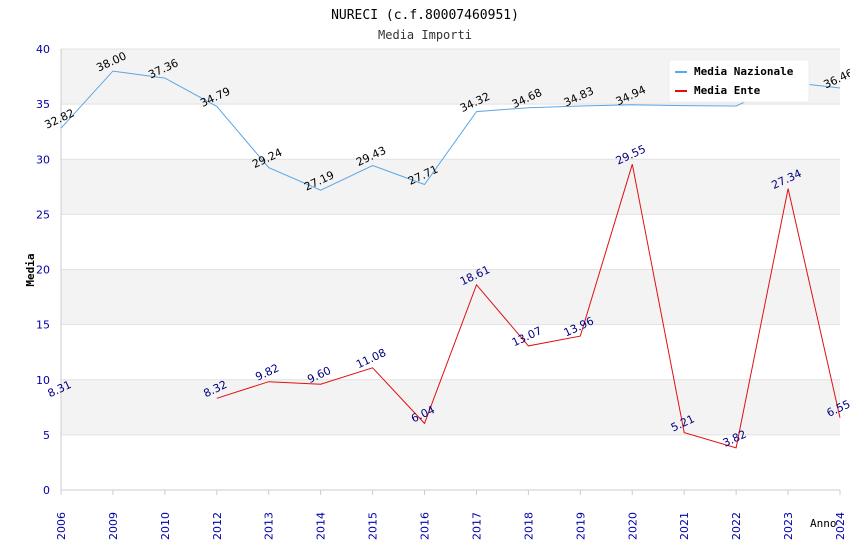 This screenshot has width=850, height=550. What do you see at coordinates (165, 526) in the screenshot?
I see `x-tick-label: 2010` at bounding box center [165, 526].